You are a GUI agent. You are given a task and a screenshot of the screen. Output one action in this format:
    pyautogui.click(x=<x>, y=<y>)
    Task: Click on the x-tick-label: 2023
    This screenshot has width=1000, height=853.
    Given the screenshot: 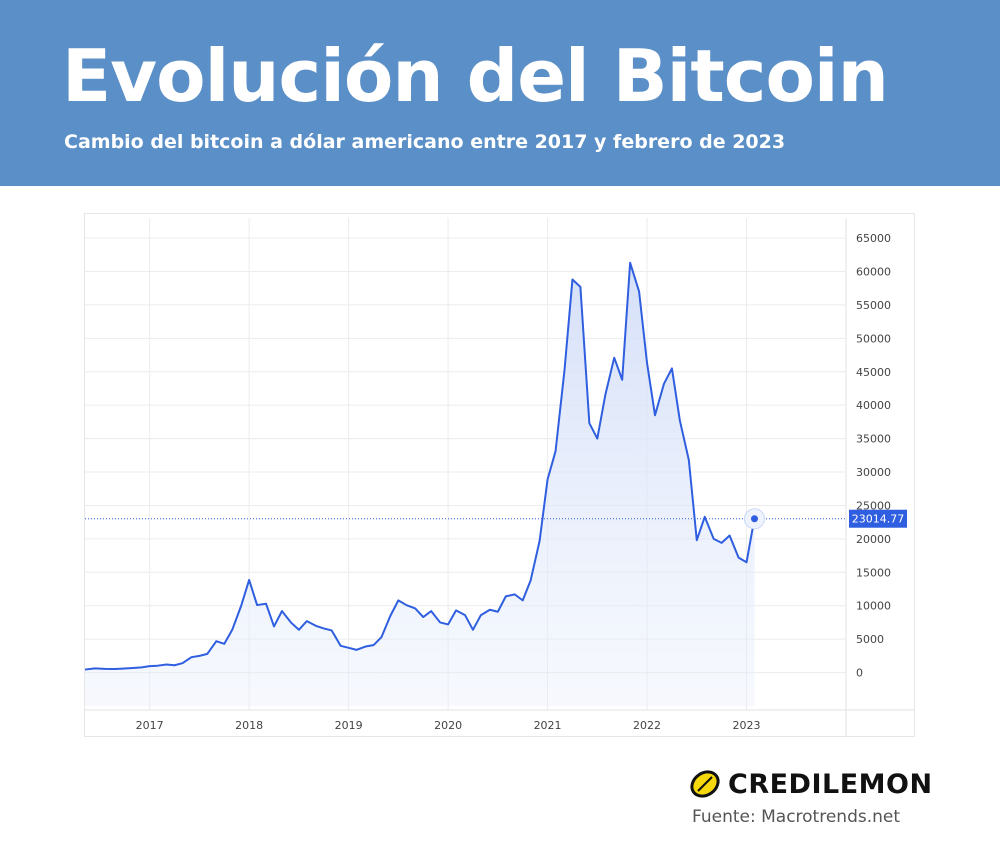 What is the action you would take?
    pyautogui.click(x=747, y=725)
    